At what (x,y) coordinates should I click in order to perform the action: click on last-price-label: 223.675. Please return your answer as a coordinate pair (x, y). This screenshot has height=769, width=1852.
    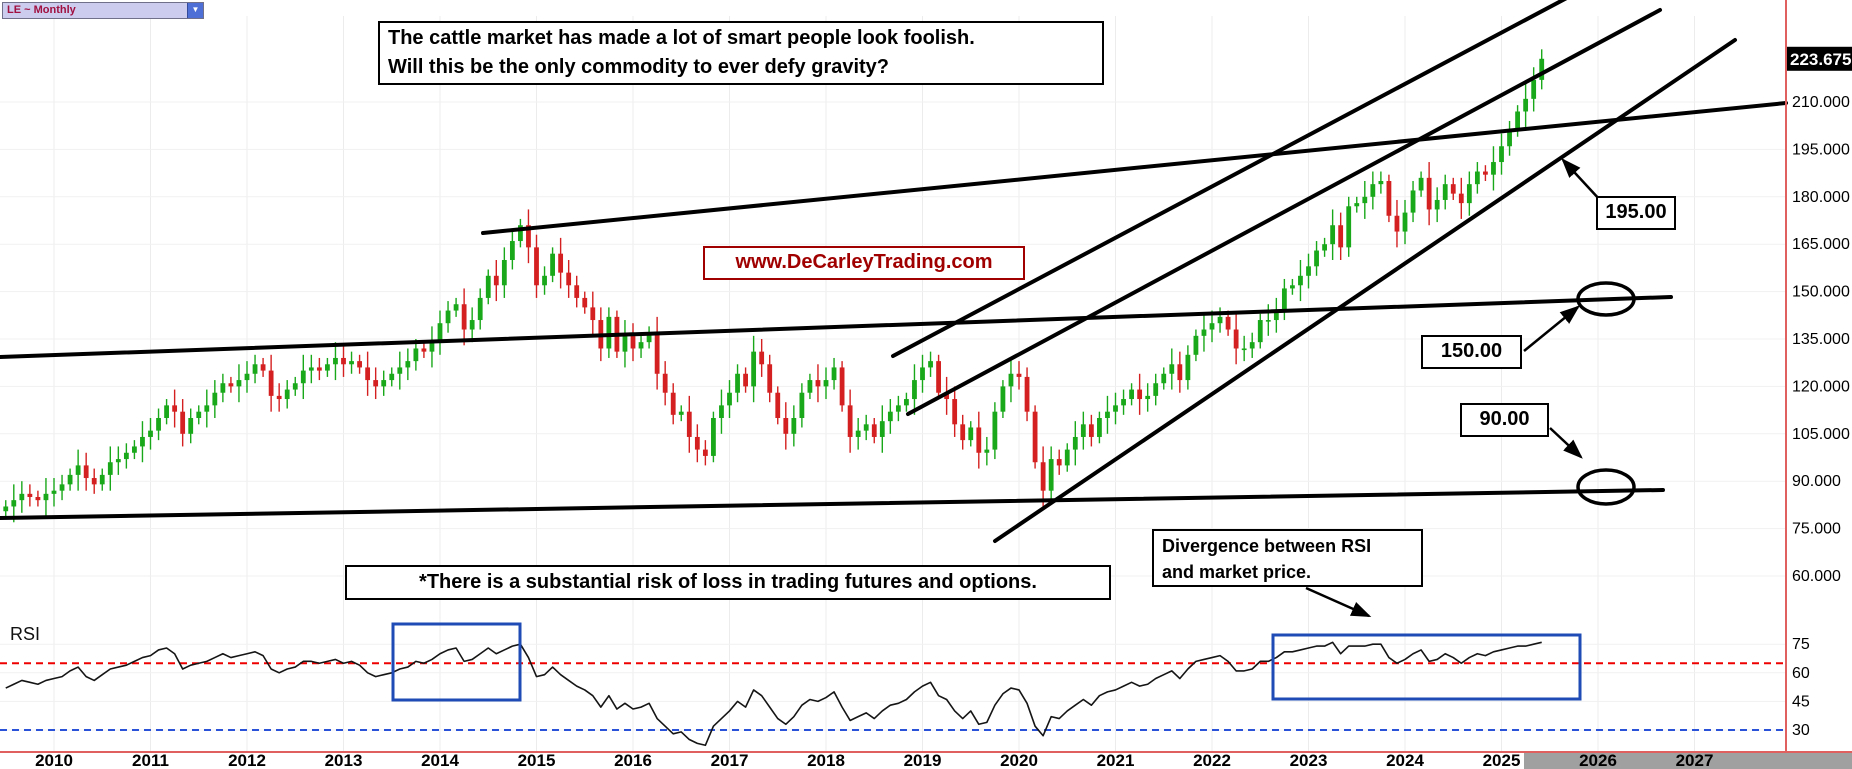
    Looking at the image, I should click on (1820, 59).